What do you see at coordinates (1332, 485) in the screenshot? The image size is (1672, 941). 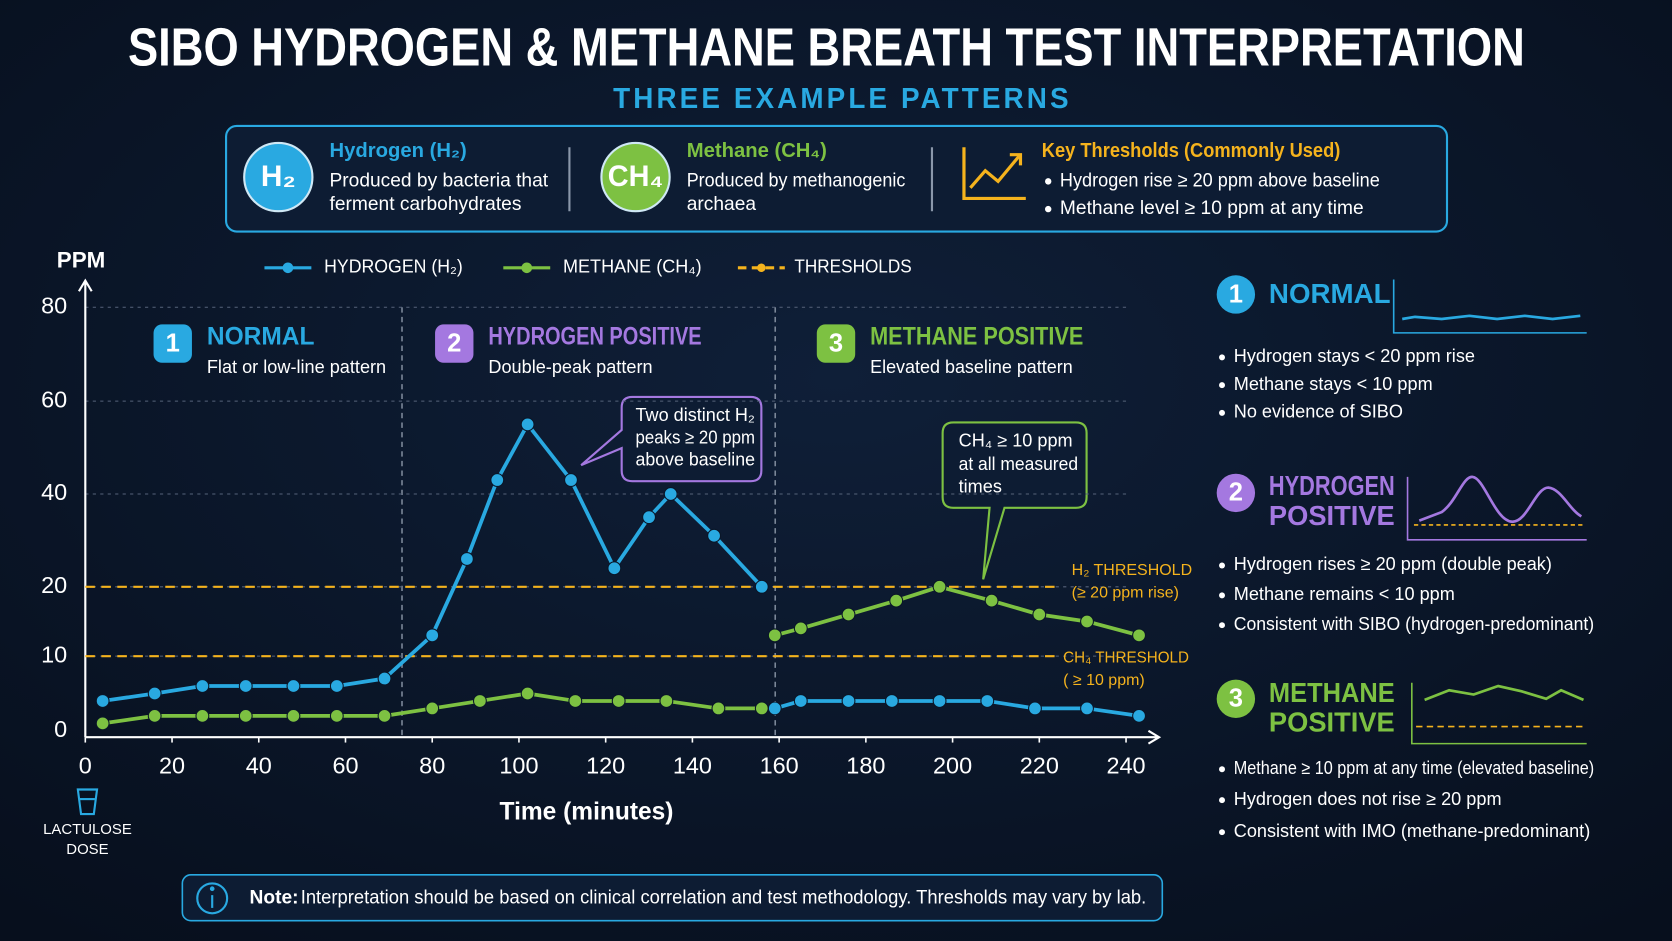 I see `card-title: HYDROGEN` at bounding box center [1332, 485].